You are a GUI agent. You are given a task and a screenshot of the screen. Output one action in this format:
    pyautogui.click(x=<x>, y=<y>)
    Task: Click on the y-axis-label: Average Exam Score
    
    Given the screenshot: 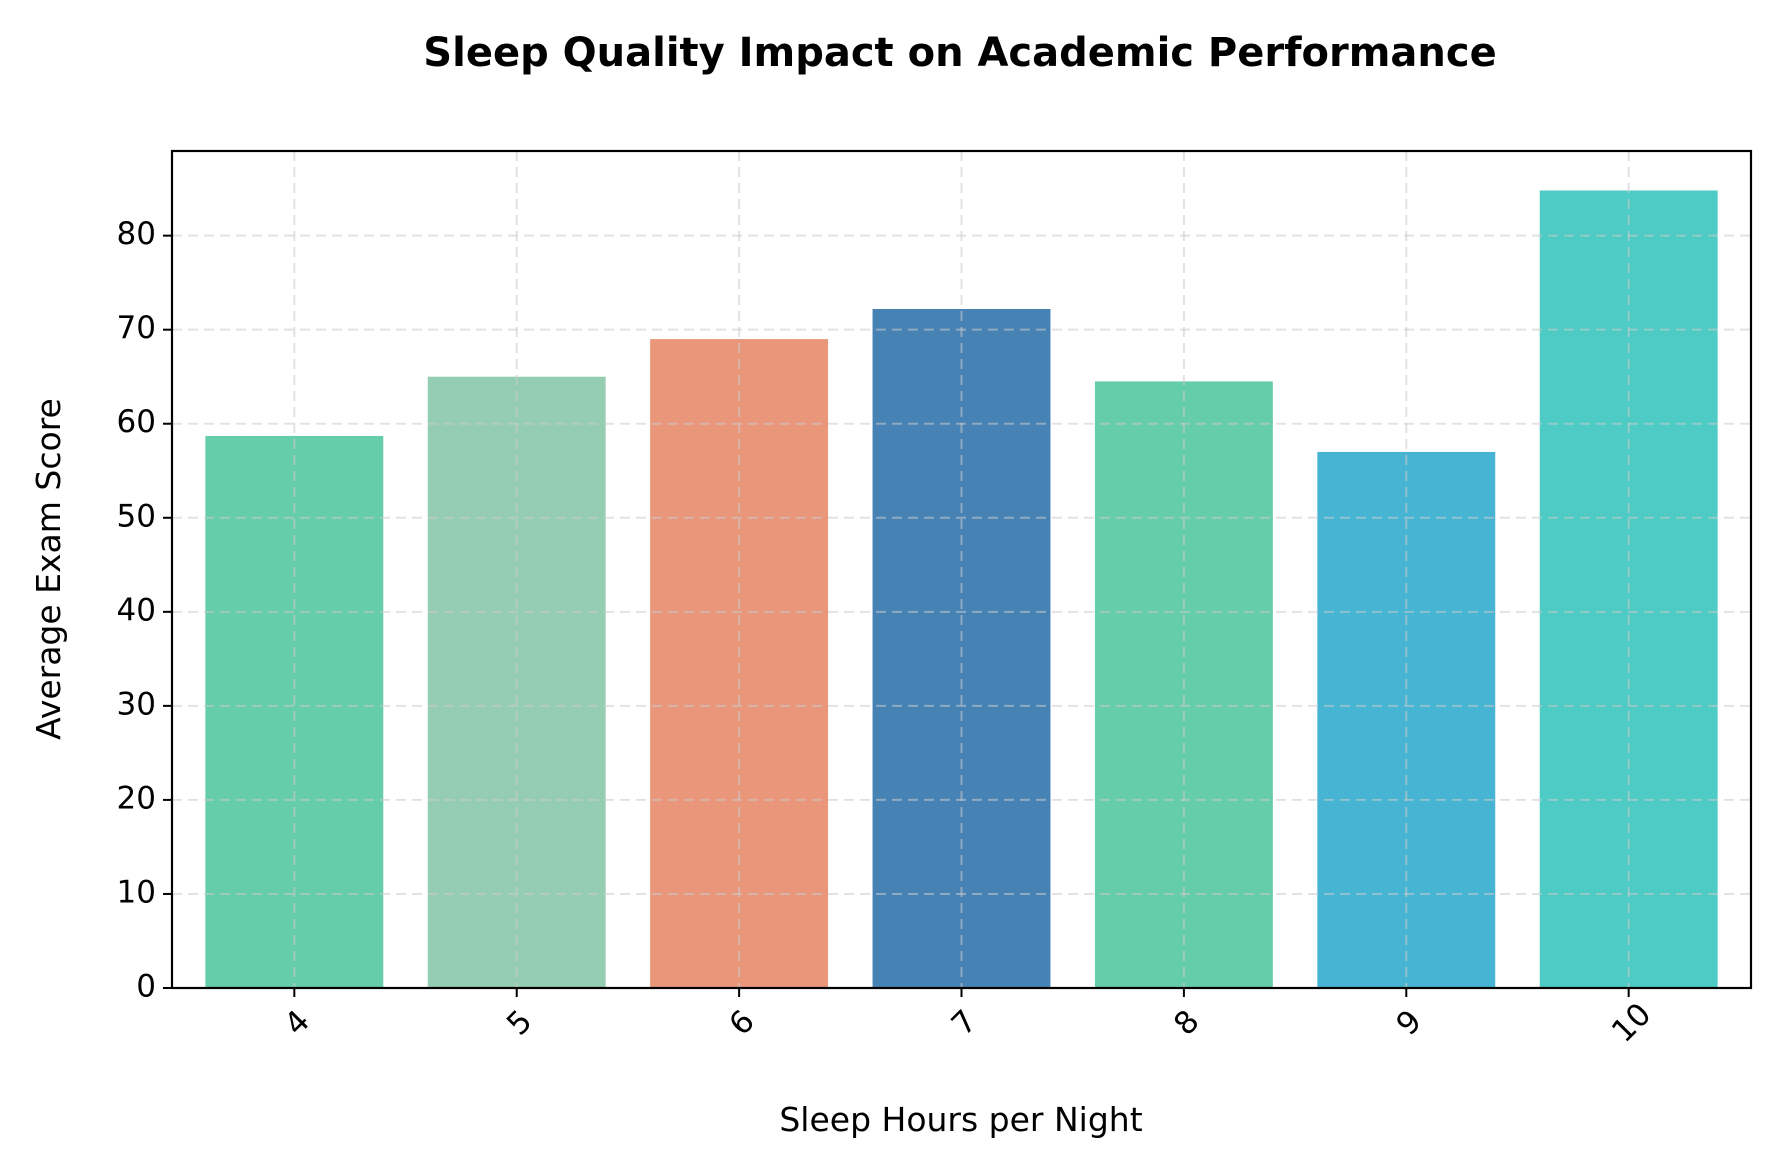 What is the action you would take?
    pyautogui.click(x=48, y=569)
    